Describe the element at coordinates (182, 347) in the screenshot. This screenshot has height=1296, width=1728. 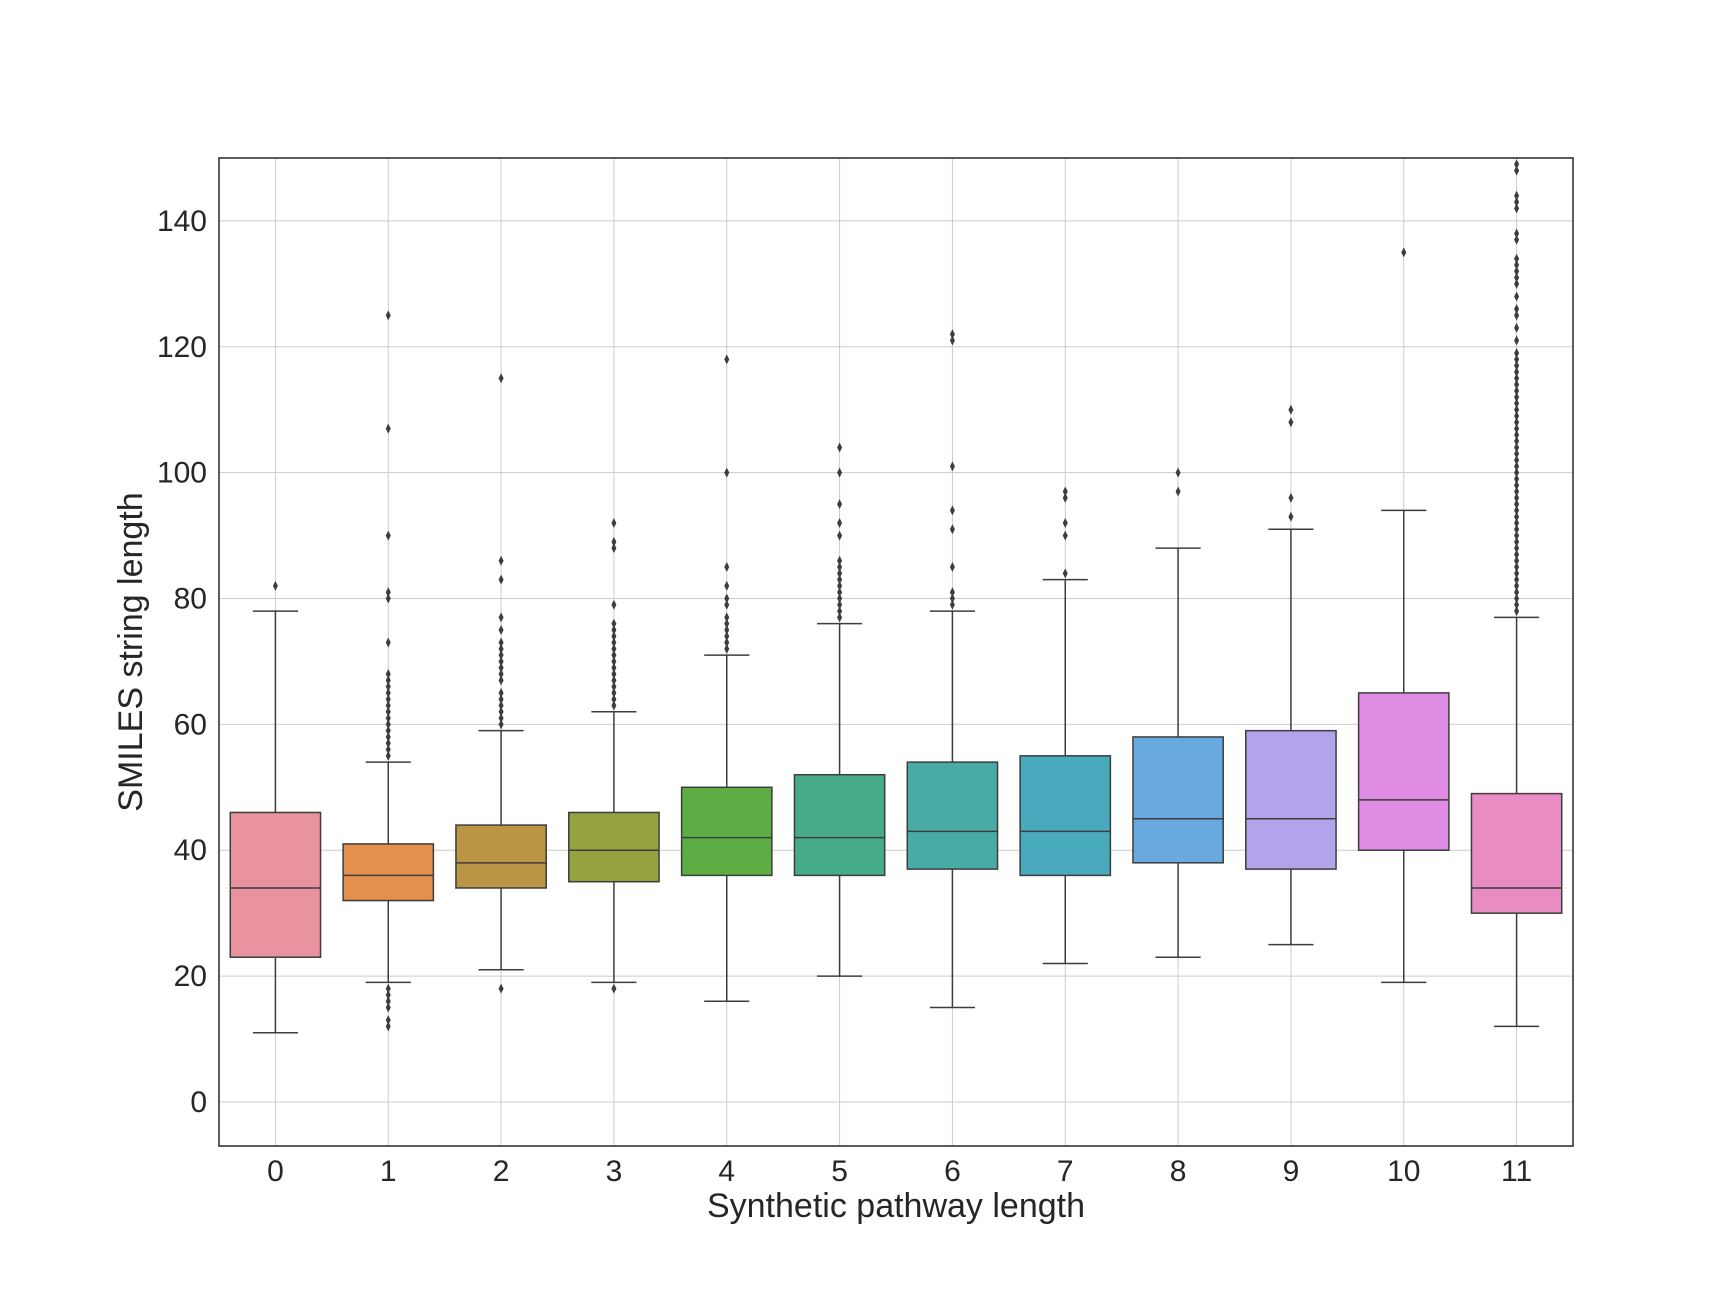
I see `y-tick-label: 120` at that location.